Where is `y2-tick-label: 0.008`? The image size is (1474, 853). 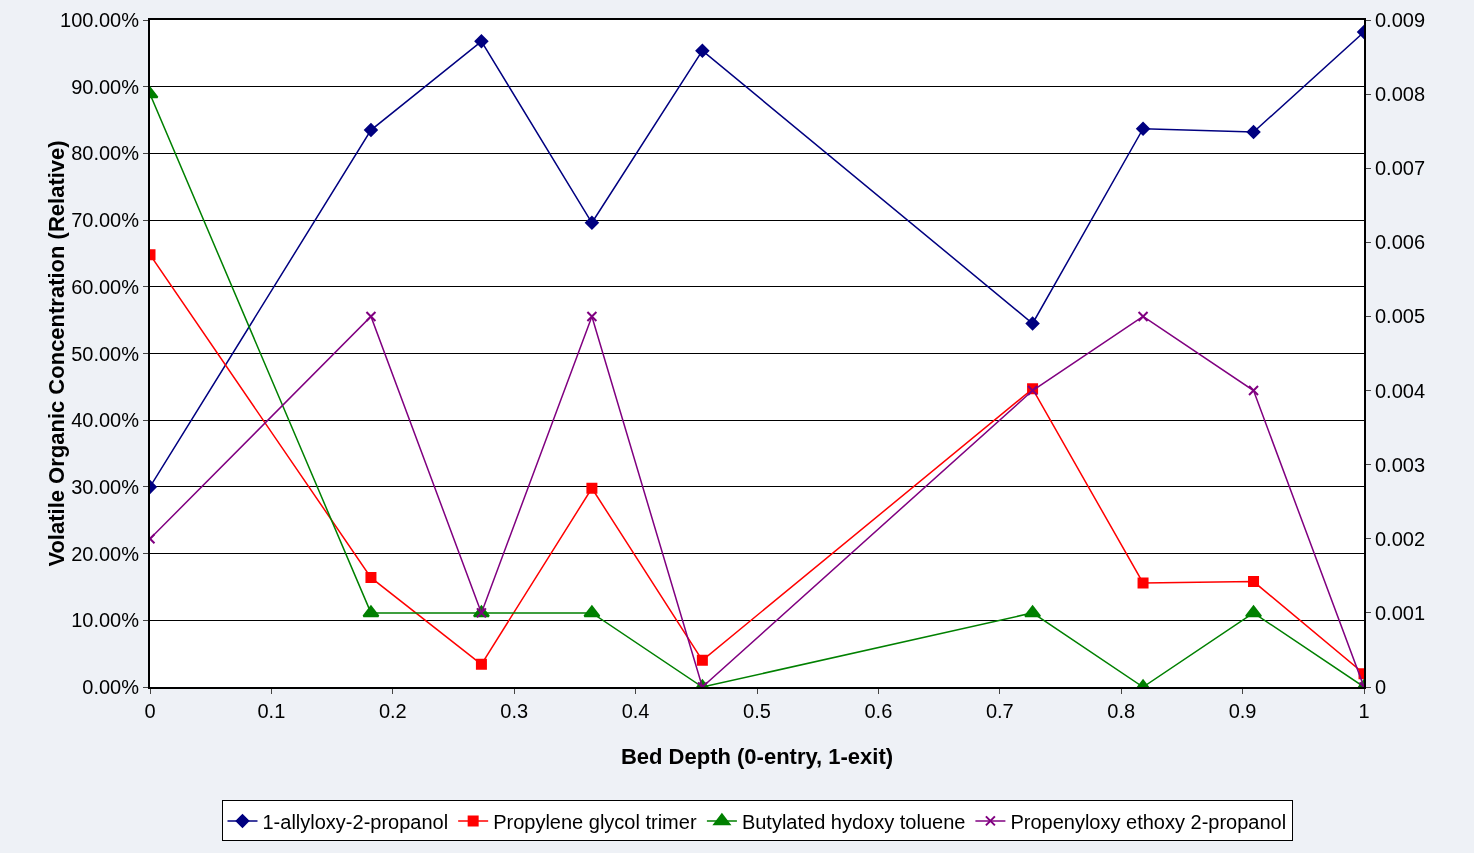 y2-tick-label: 0.008 is located at coordinates (1400, 94).